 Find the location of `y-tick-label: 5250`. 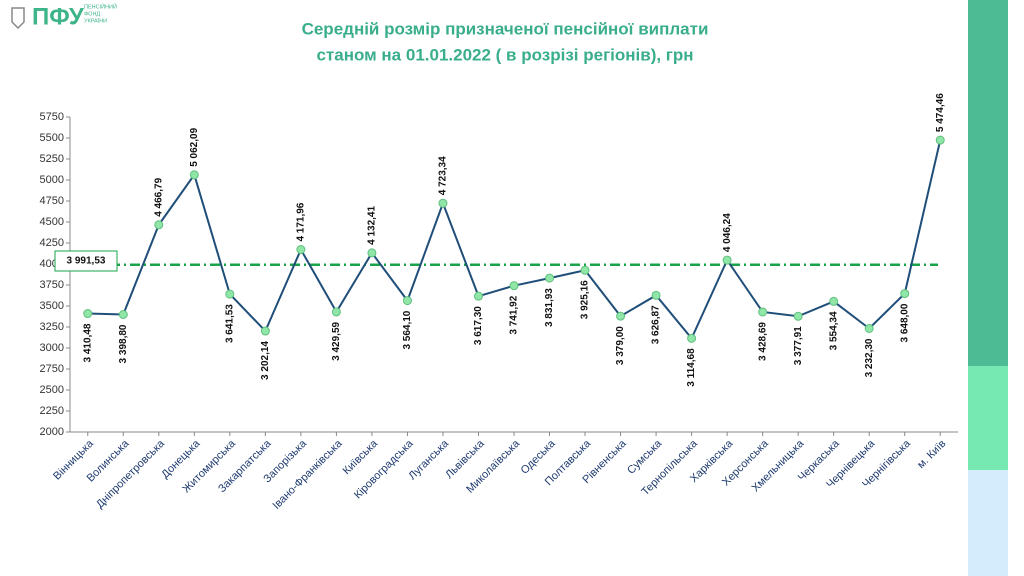

y-tick-label: 5250 is located at coordinates (52, 159).